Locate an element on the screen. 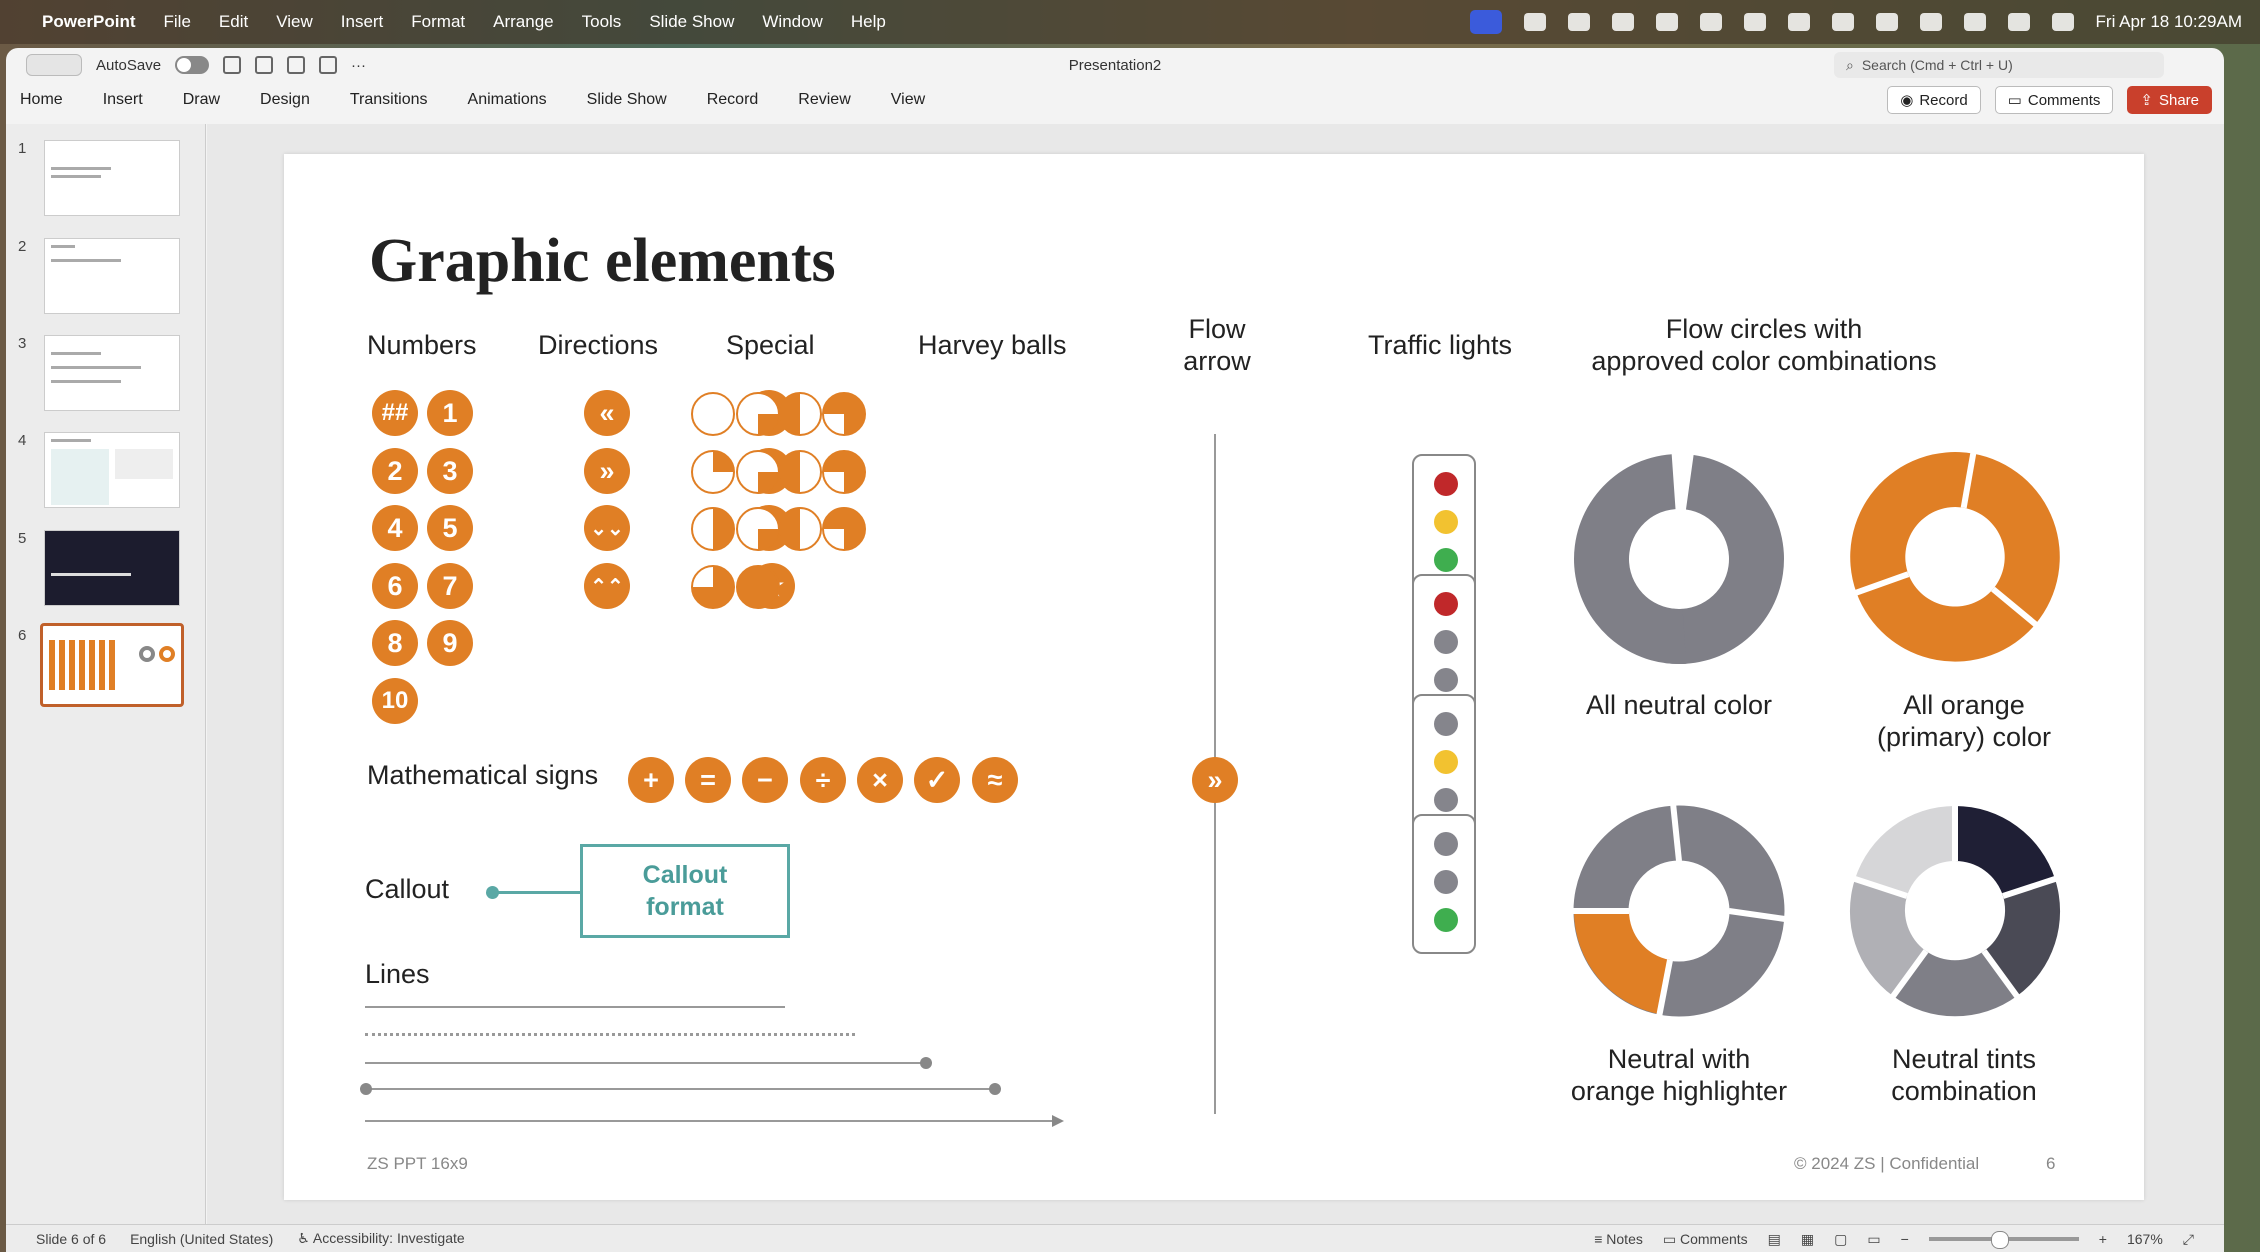 The width and height of the screenshot is (2260, 1252). spotlight-search-icon is located at coordinates (2018, 22).